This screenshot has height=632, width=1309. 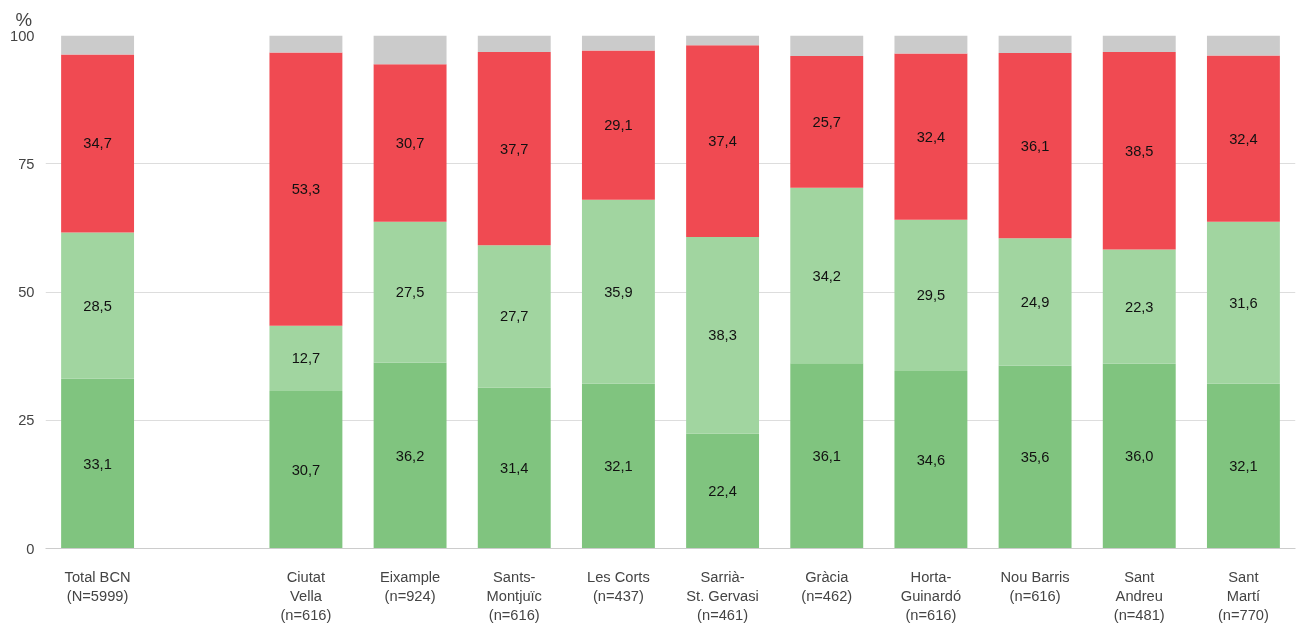 I want to click on data-label: 27,7, so click(x=514, y=316).